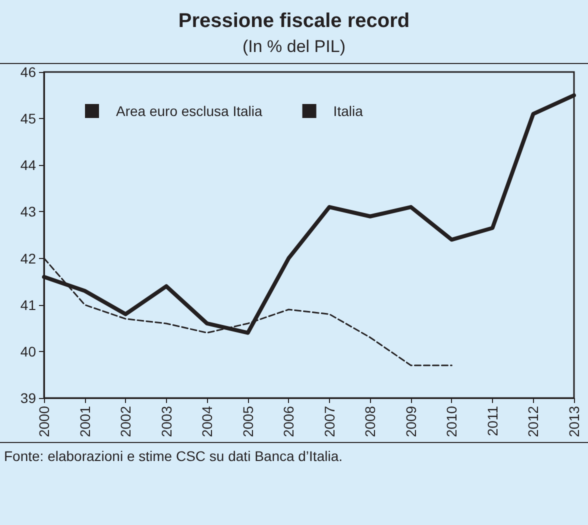 The width and height of the screenshot is (588, 525). Describe the element at coordinates (44, 422) in the screenshot. I see `x-tick-label: 2000` at that location.